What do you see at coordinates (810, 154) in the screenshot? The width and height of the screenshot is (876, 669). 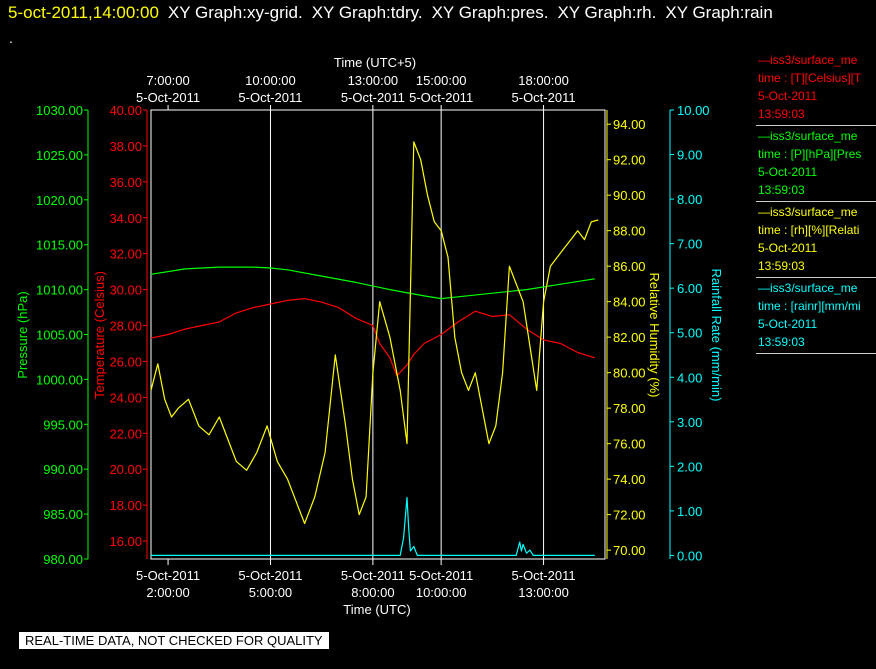 I see `legend-series-field: time : [P][hPa][Pres` at bounding box center [810, 154].